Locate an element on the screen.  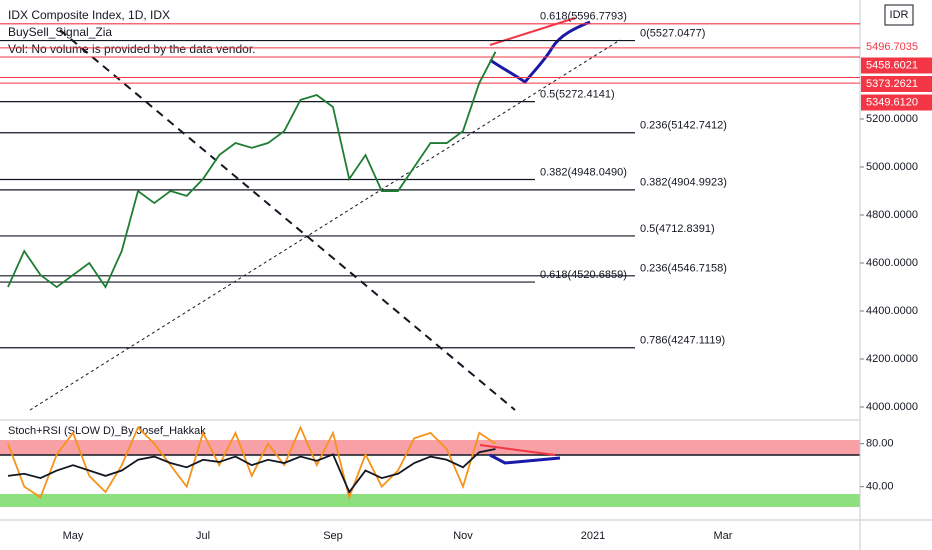
fib-label: 0.236(5142.7412) is located at coordinates (683, 126).